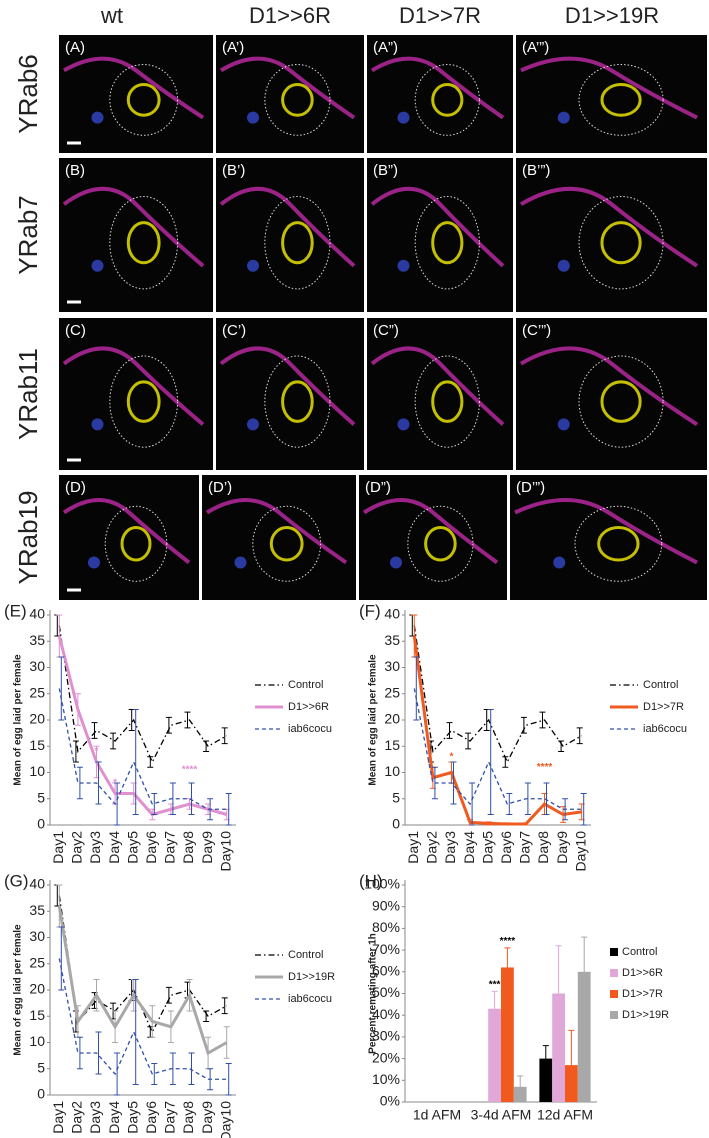  I want to click on y-axis-title: Mean of egg laid per female, so click(18, 720).